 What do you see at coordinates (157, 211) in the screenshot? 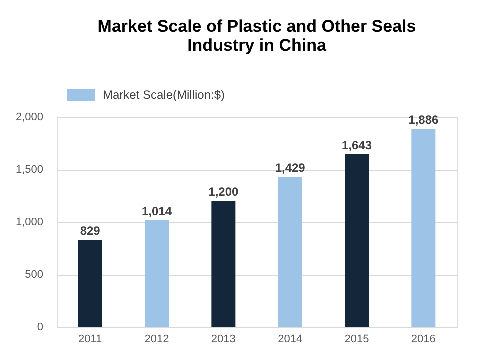
I see `data-label: 1,014` at bounding box center [157, 211].